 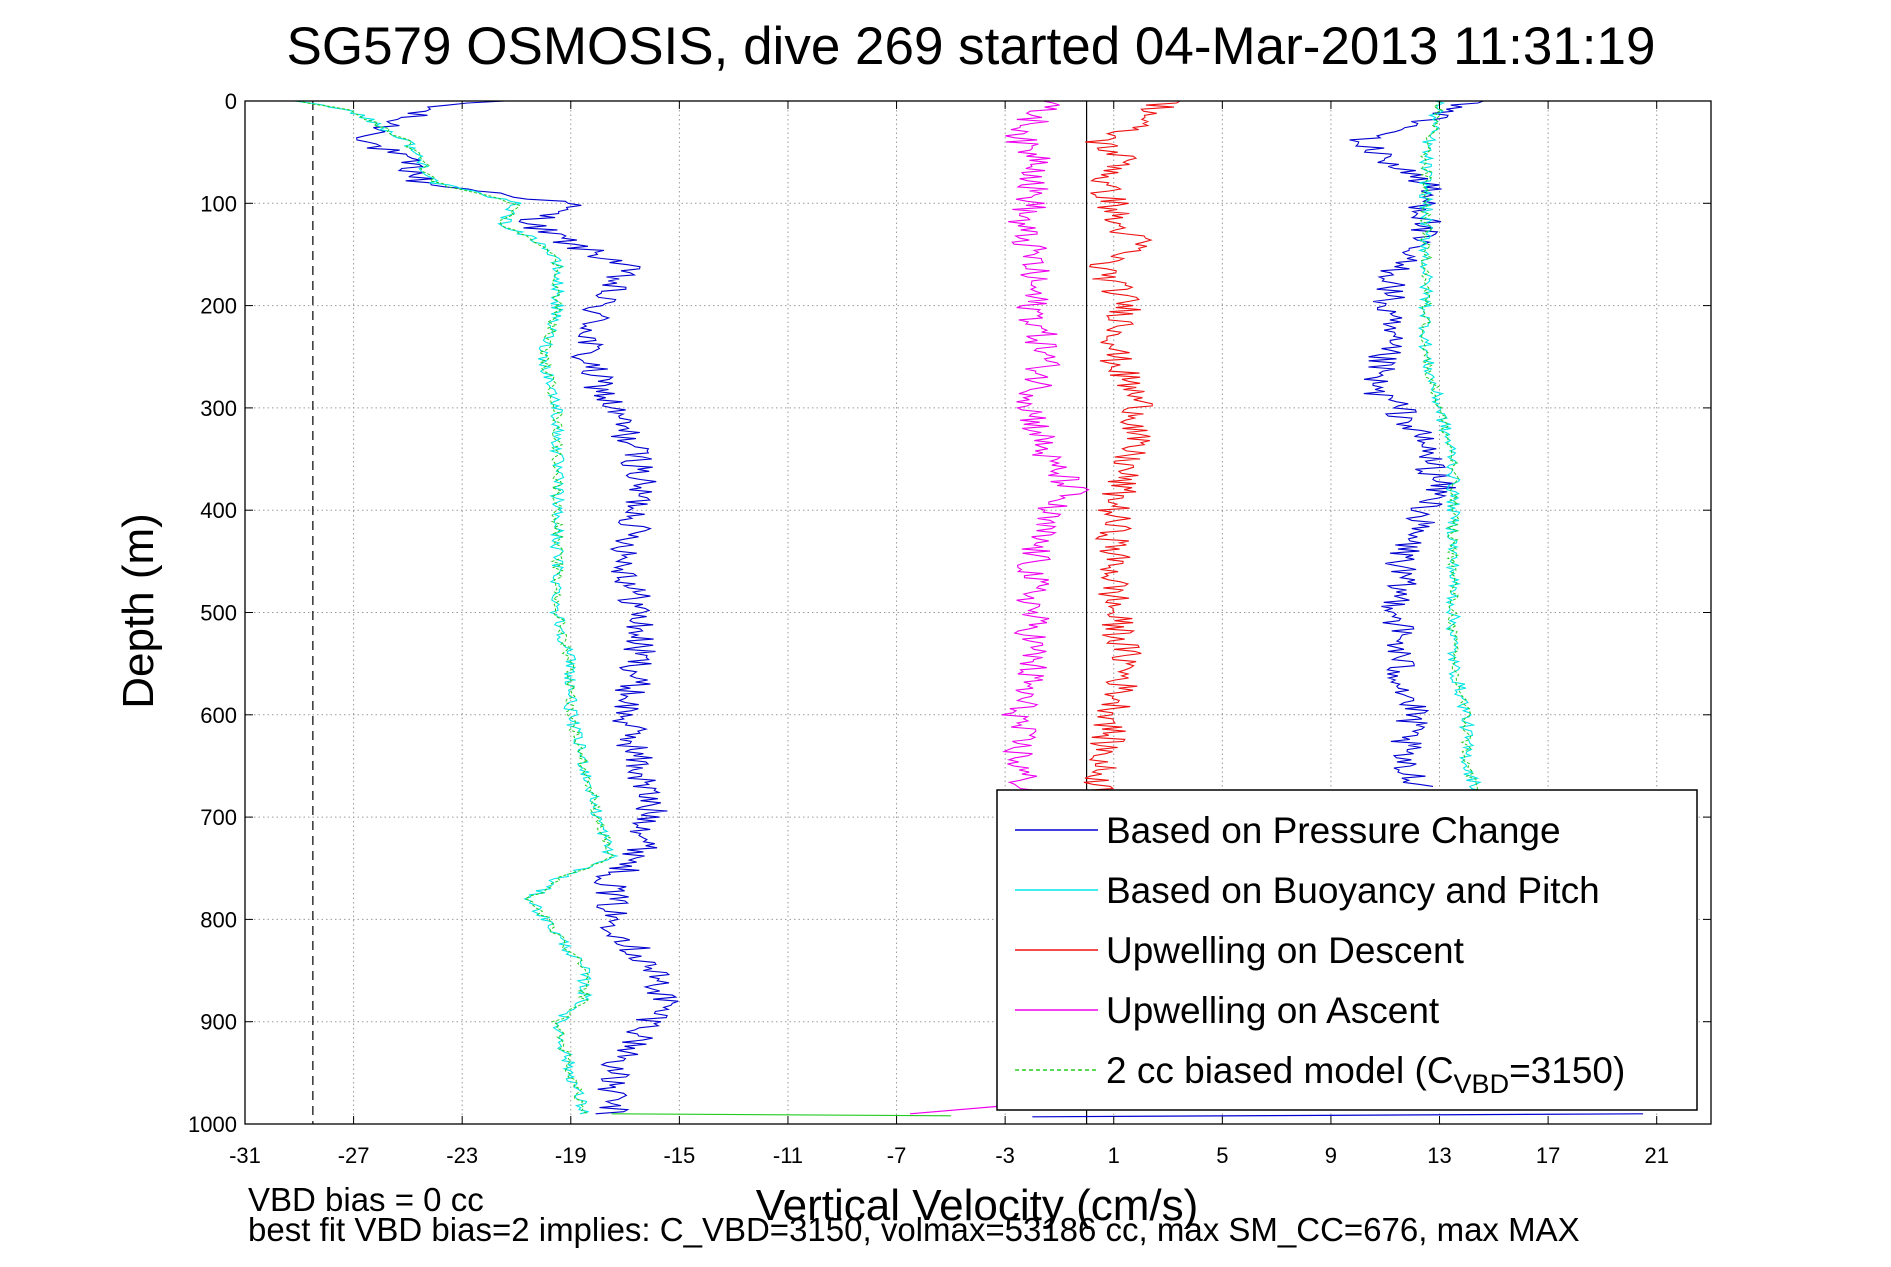 What do you see at coordinates (138, 611) in the screenshot?
I see `y-axis-label: Depth (m)` at bounding box center [138, 611].